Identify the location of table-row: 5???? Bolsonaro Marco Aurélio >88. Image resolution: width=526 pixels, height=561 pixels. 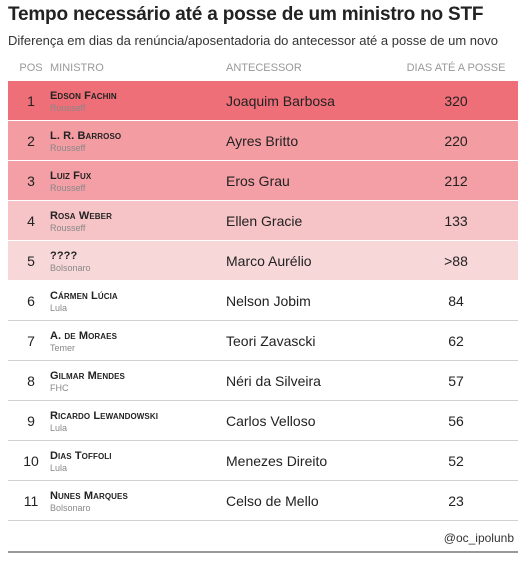
(263, 261).